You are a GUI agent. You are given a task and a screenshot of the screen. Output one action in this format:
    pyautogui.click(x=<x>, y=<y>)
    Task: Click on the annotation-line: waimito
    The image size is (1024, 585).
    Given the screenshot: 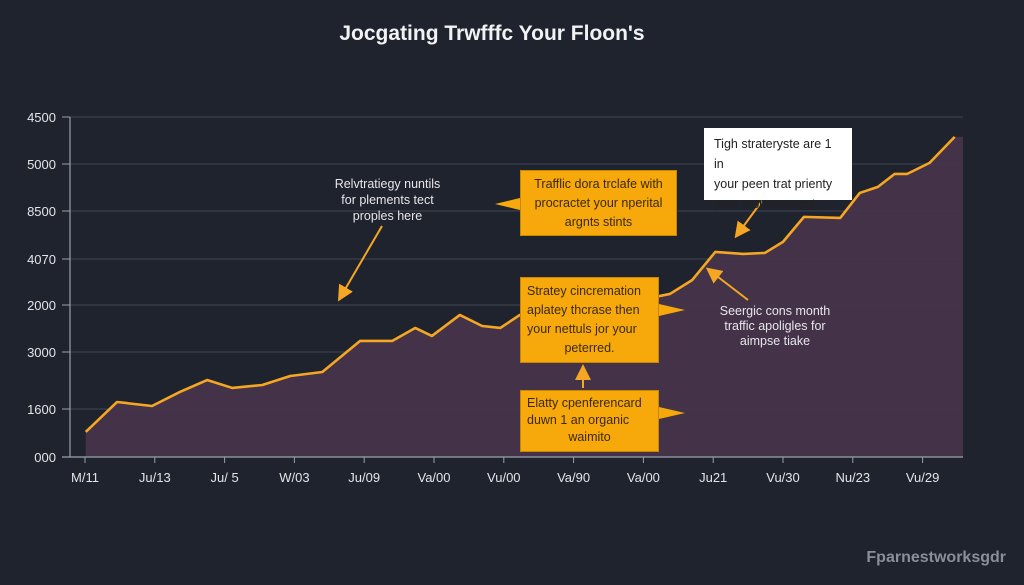 What is the action you would take?
    pyautogui.click(x=589, y=437)
    